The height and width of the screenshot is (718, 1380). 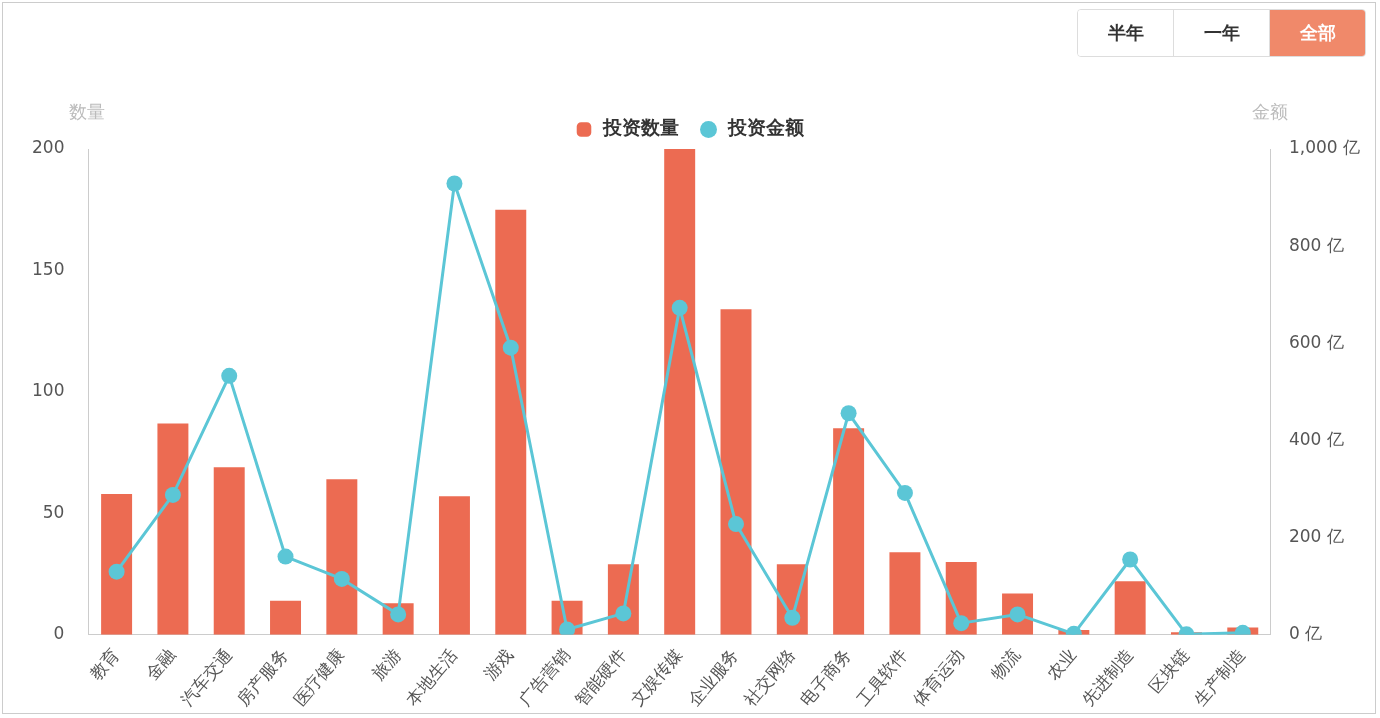 What do you see at coordinates (765, 127) in the screenshot?
I see `legend-label: 投资金额` at bounding box center [765, 127].